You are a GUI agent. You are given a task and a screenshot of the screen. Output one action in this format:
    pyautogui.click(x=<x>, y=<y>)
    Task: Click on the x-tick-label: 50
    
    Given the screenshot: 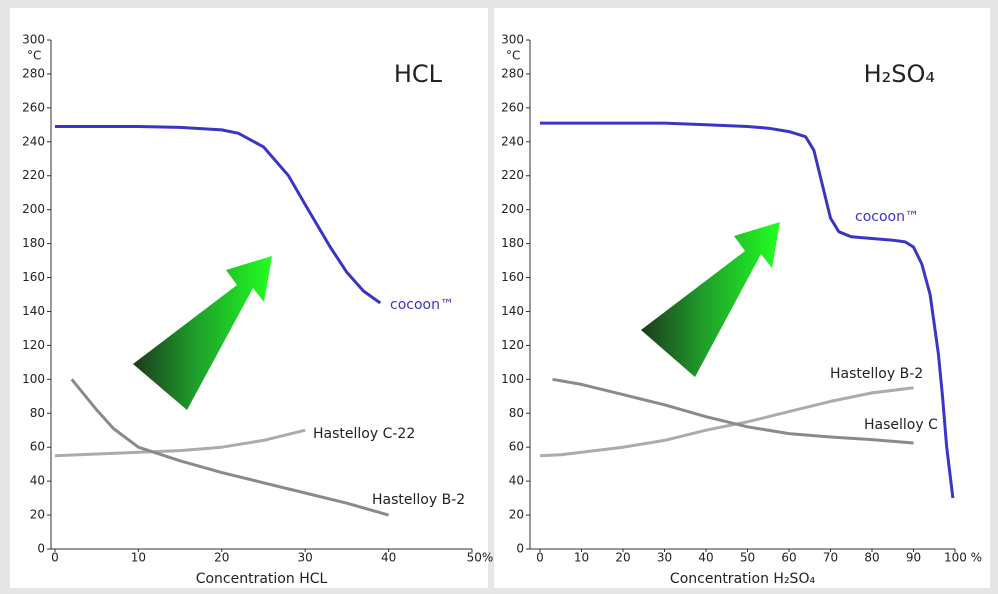 What is the action you would take?
    pyautogui.click(x=747, y=558)
    